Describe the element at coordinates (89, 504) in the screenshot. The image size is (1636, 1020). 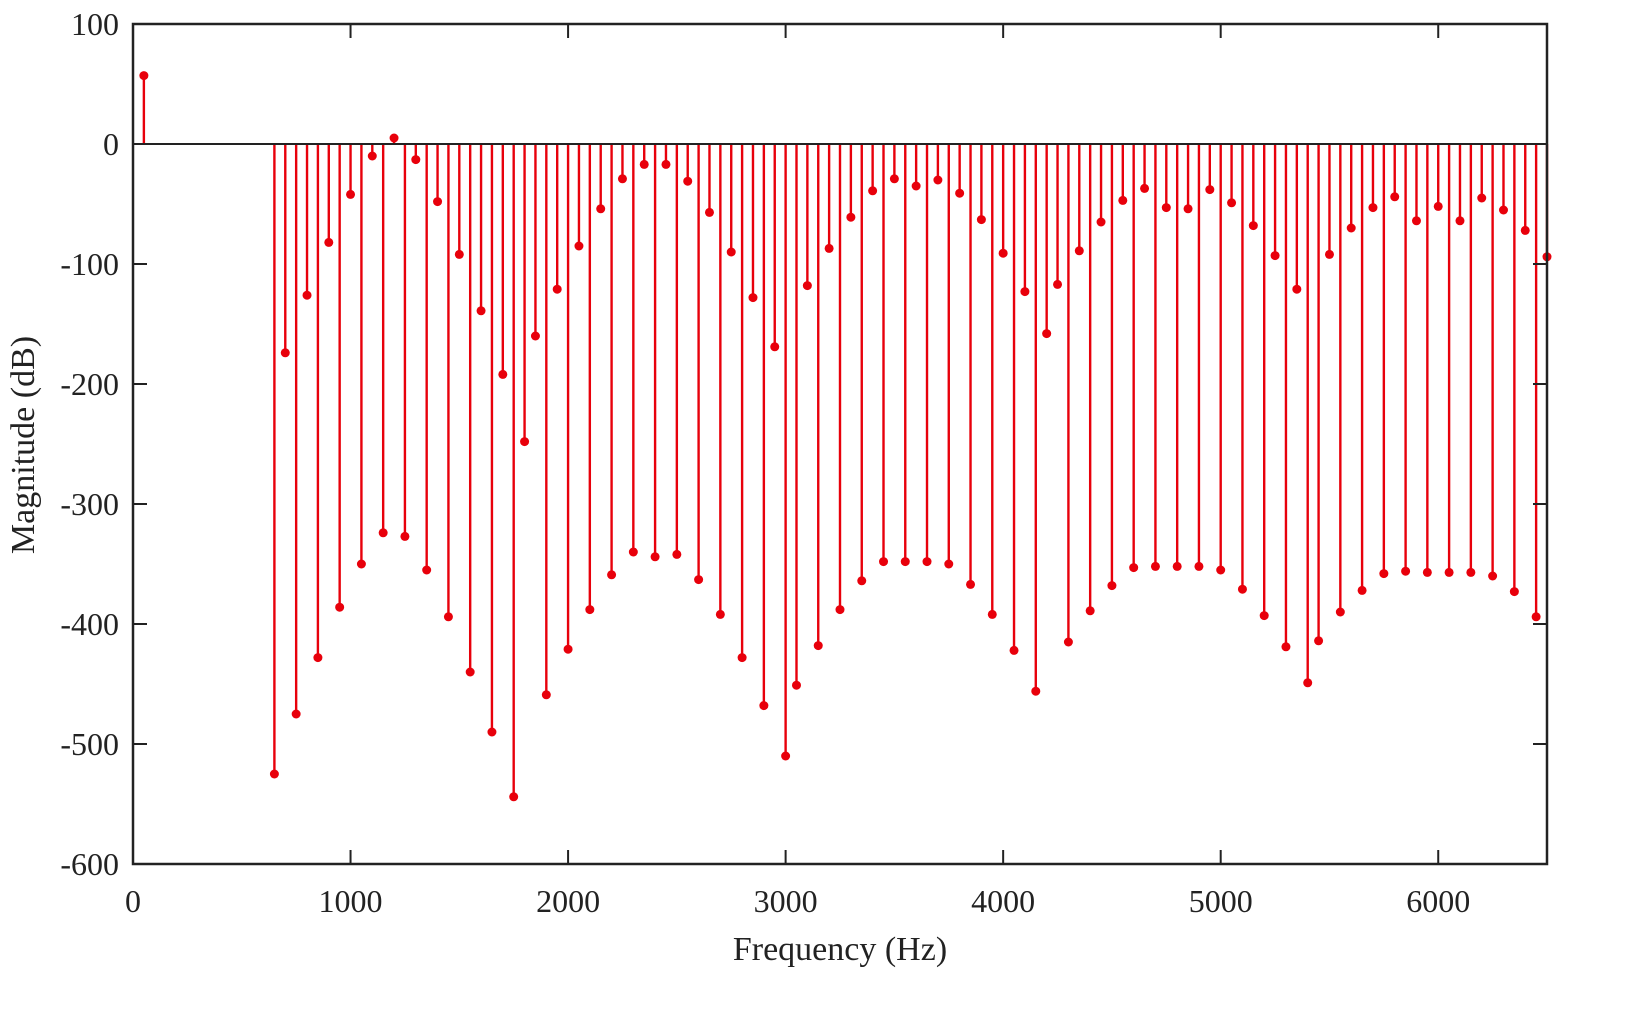
I see `y-tick-label: -300` at that location.